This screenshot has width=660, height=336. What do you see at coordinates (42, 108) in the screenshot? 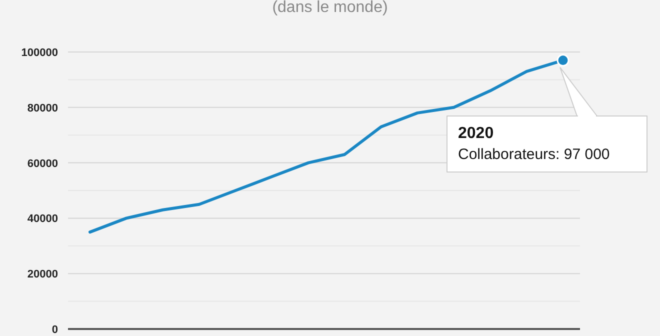
I see `y-tick-label: 80000` at bounding box center [42, 108].